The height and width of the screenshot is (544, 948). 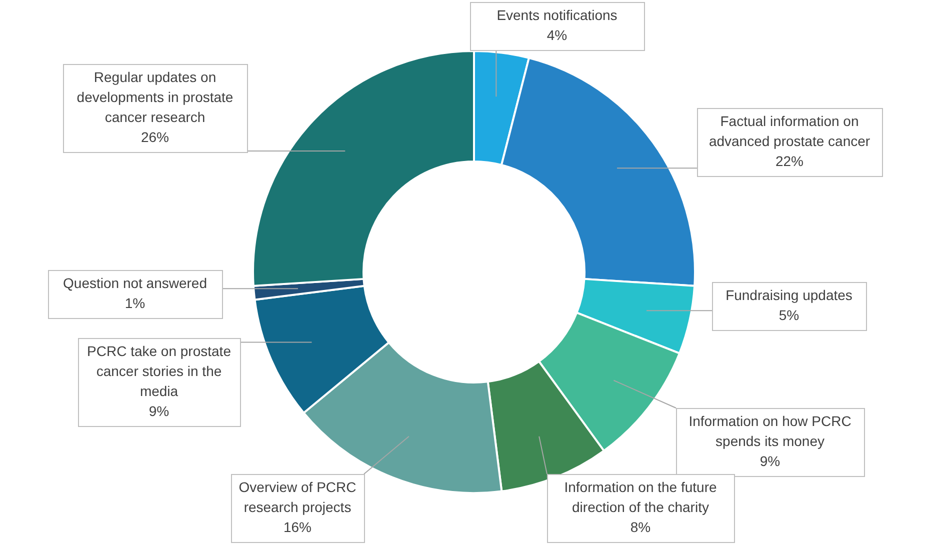 I want to click on slice-label: Information on the future direction of the charity, so click(x=640, y=496).